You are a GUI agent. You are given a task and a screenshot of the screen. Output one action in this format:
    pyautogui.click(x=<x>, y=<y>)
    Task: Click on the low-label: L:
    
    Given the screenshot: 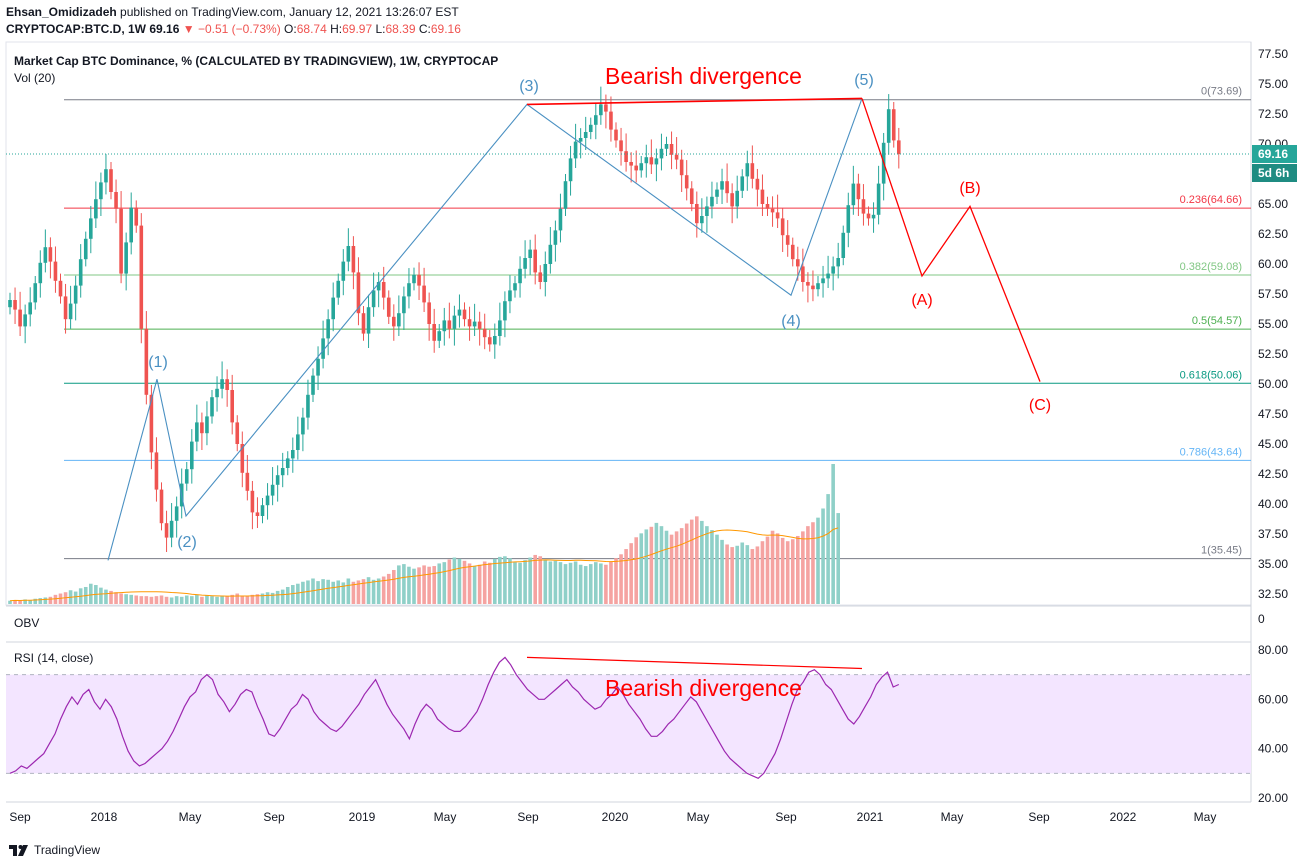 What is the action you would take?
    pyautogui.click(x=380, y=29)
    